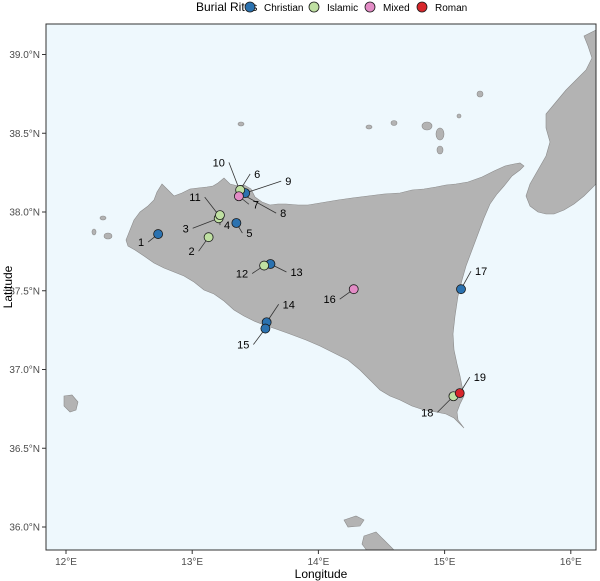  I want to click on site-label-11: 11, so click(194, 198).